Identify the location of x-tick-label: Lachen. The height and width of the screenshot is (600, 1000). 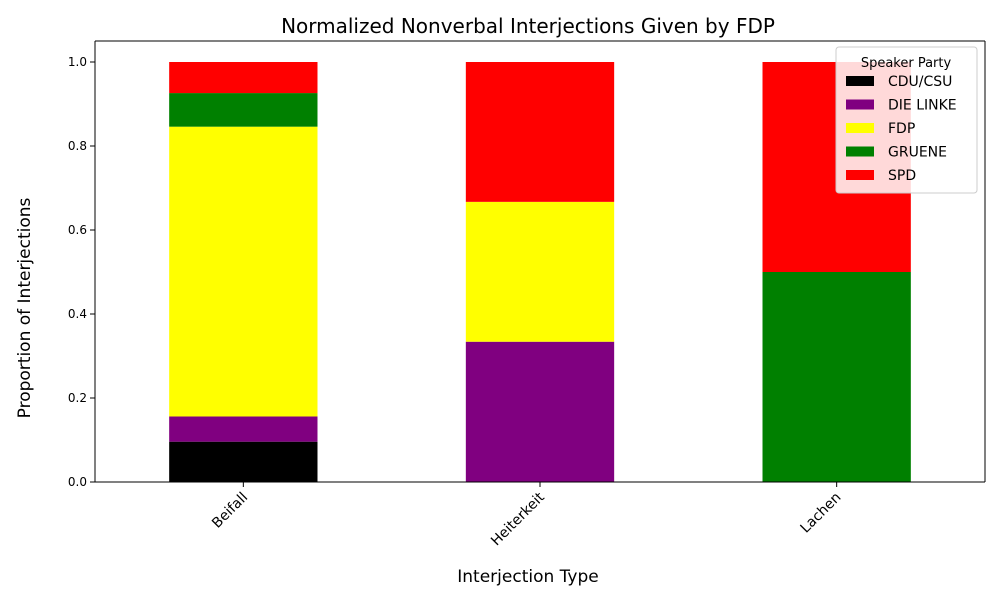
(821, 513).